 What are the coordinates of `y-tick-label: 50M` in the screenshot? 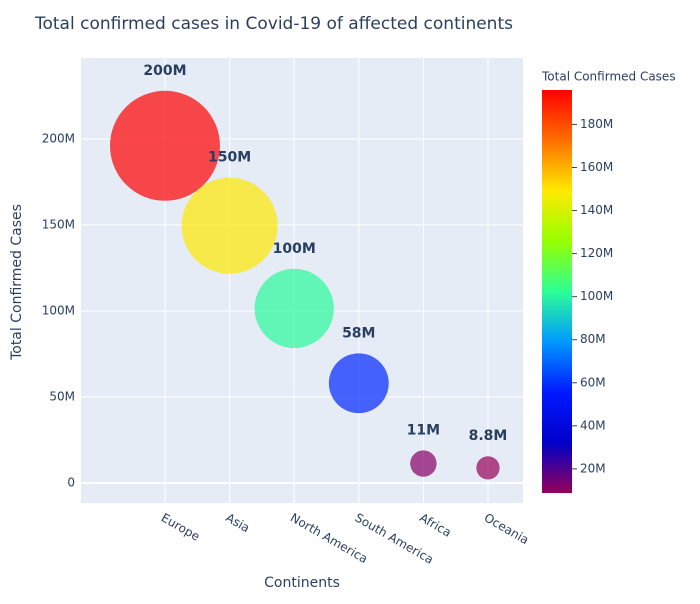 It's located at (62, 396).